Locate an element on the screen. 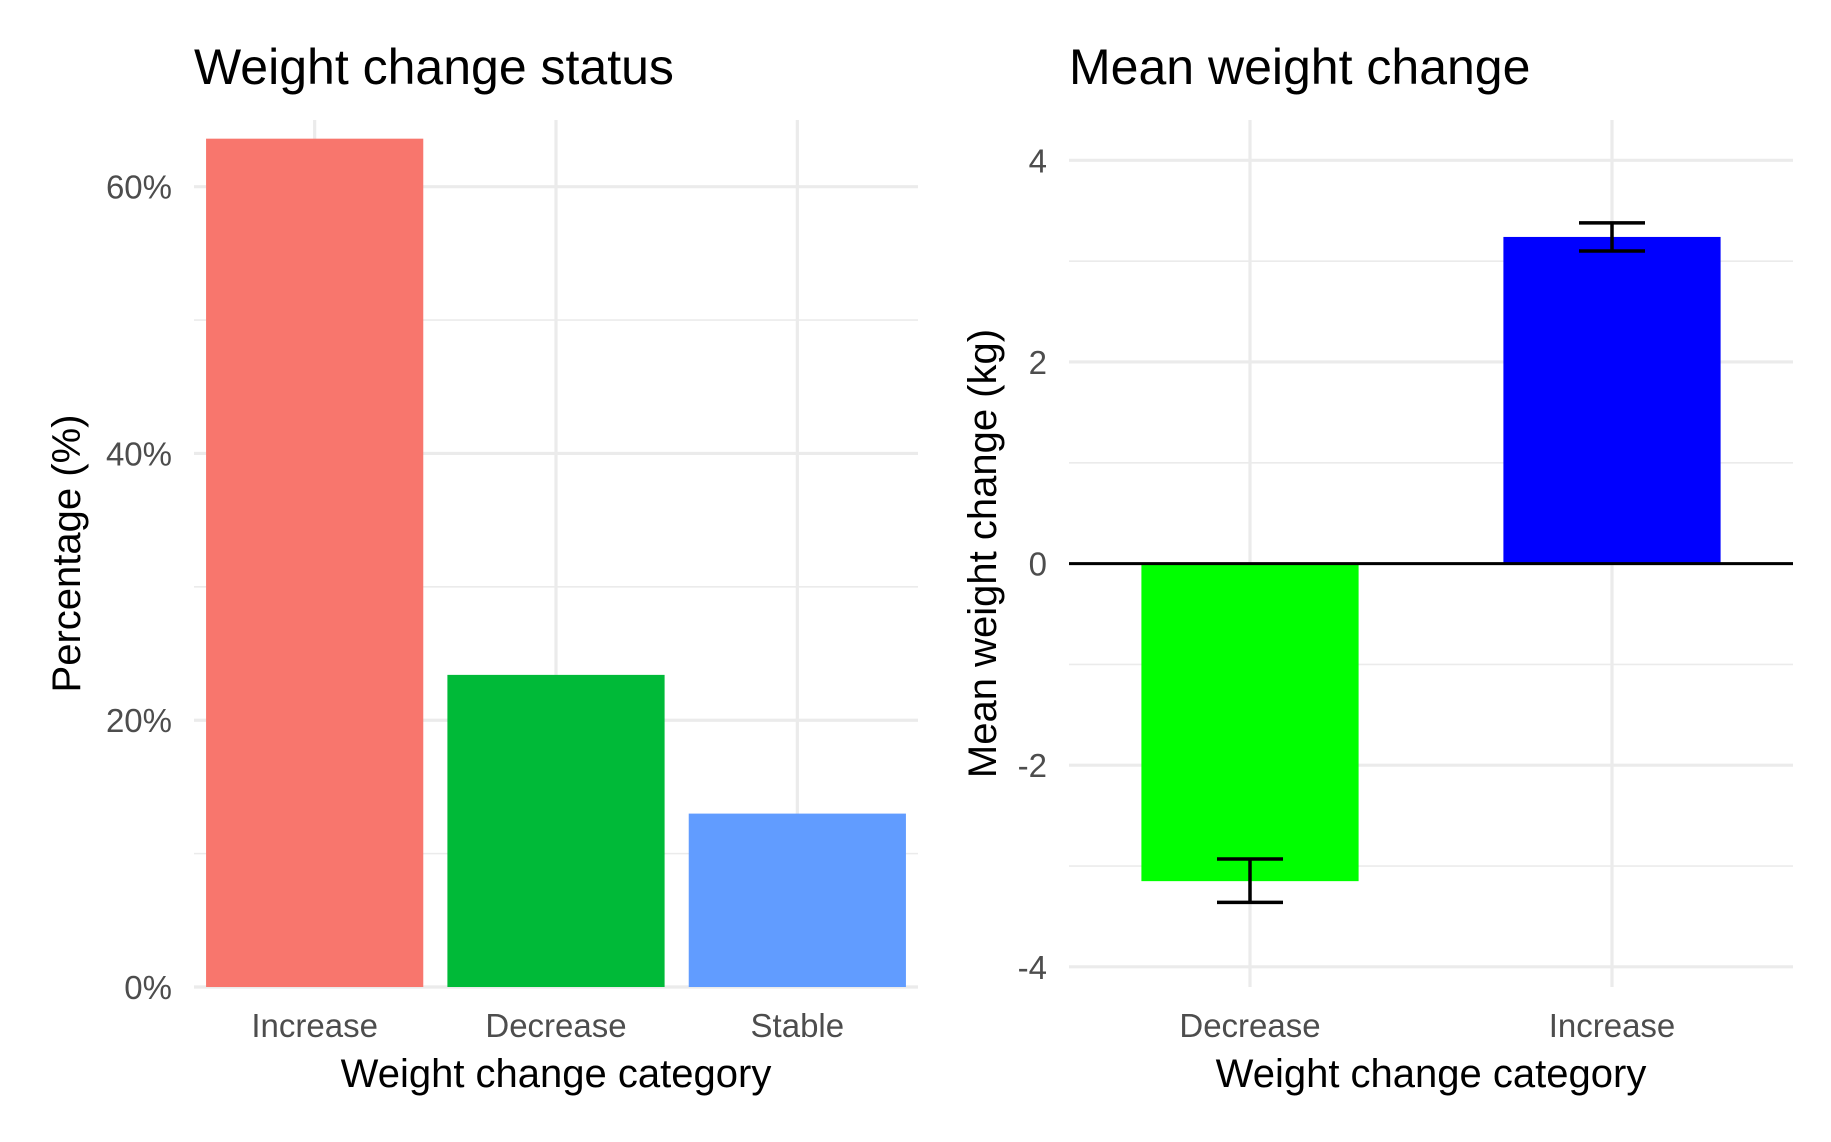  chart-title: Weight change status is located at coordinates (434, 67).